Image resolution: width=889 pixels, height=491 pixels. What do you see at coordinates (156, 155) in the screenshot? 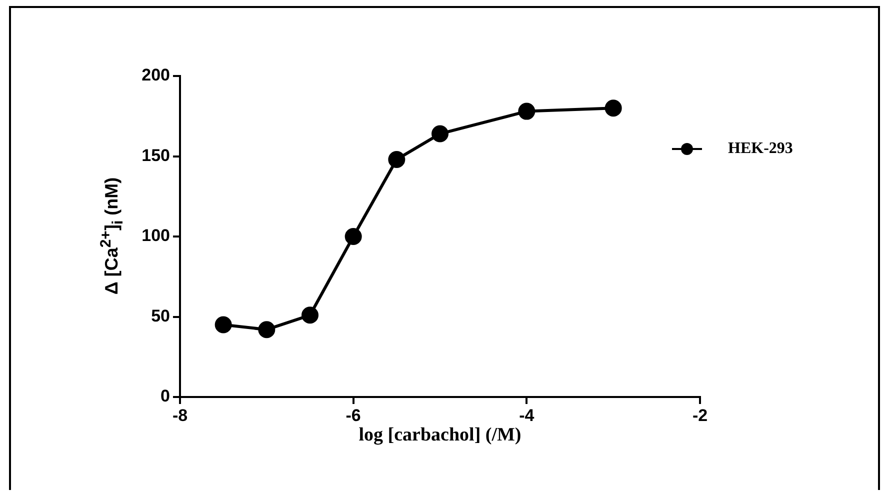
I see `y-tick-label: 150` at bounding box center [156, 155].